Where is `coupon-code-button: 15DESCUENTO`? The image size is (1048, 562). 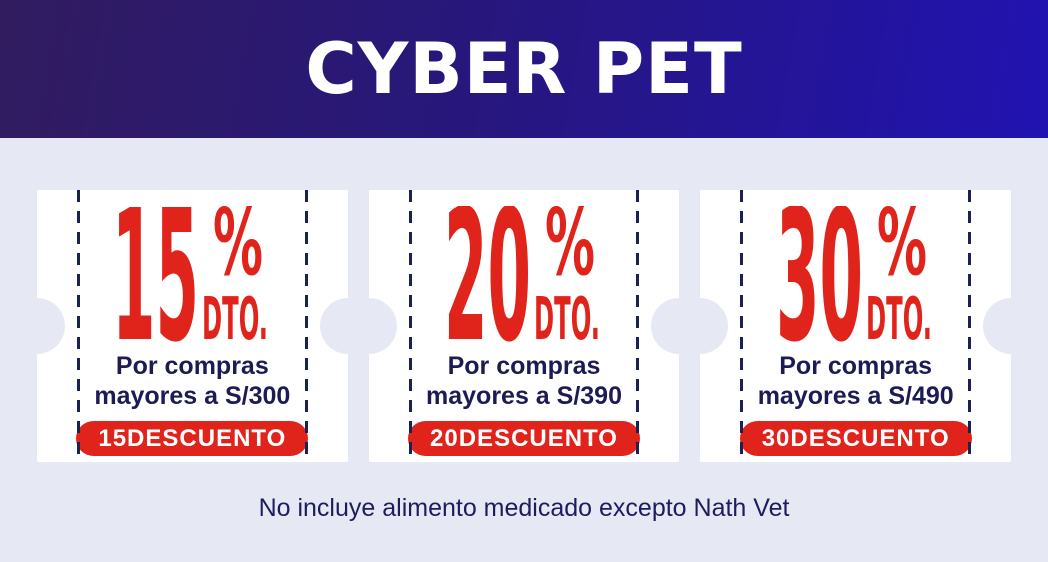
coupon-code-button: 15DESCUENTO is located at coordinates (192, 438).